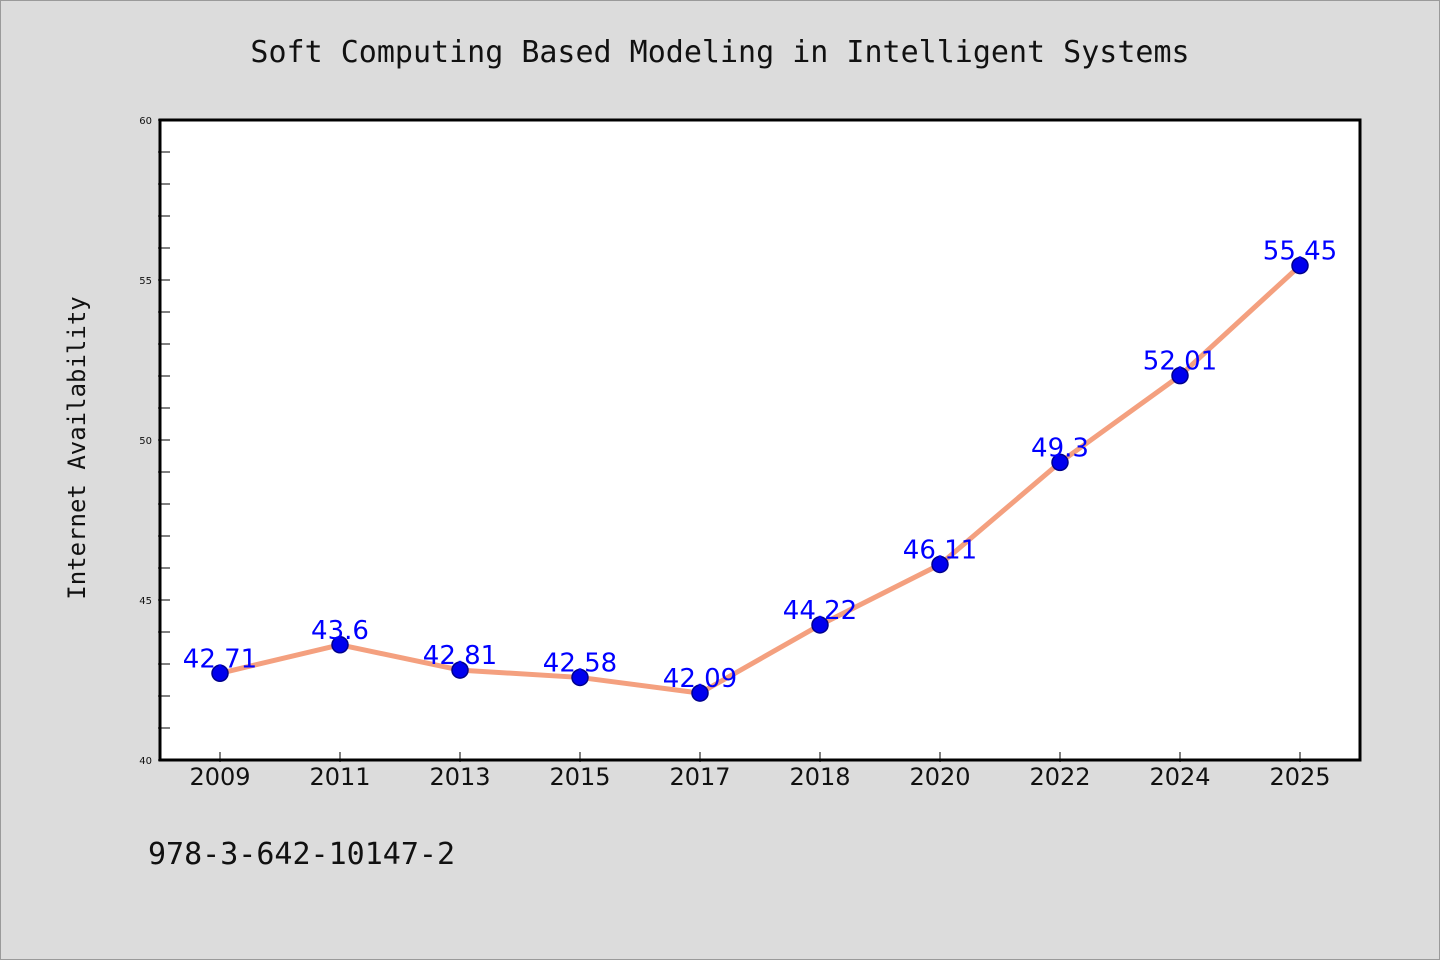 This screenshot has width=1440, height=960. Describe the element at coordinates (460, 656) in the screenshot. I see `data-label: 42.81` at that location.